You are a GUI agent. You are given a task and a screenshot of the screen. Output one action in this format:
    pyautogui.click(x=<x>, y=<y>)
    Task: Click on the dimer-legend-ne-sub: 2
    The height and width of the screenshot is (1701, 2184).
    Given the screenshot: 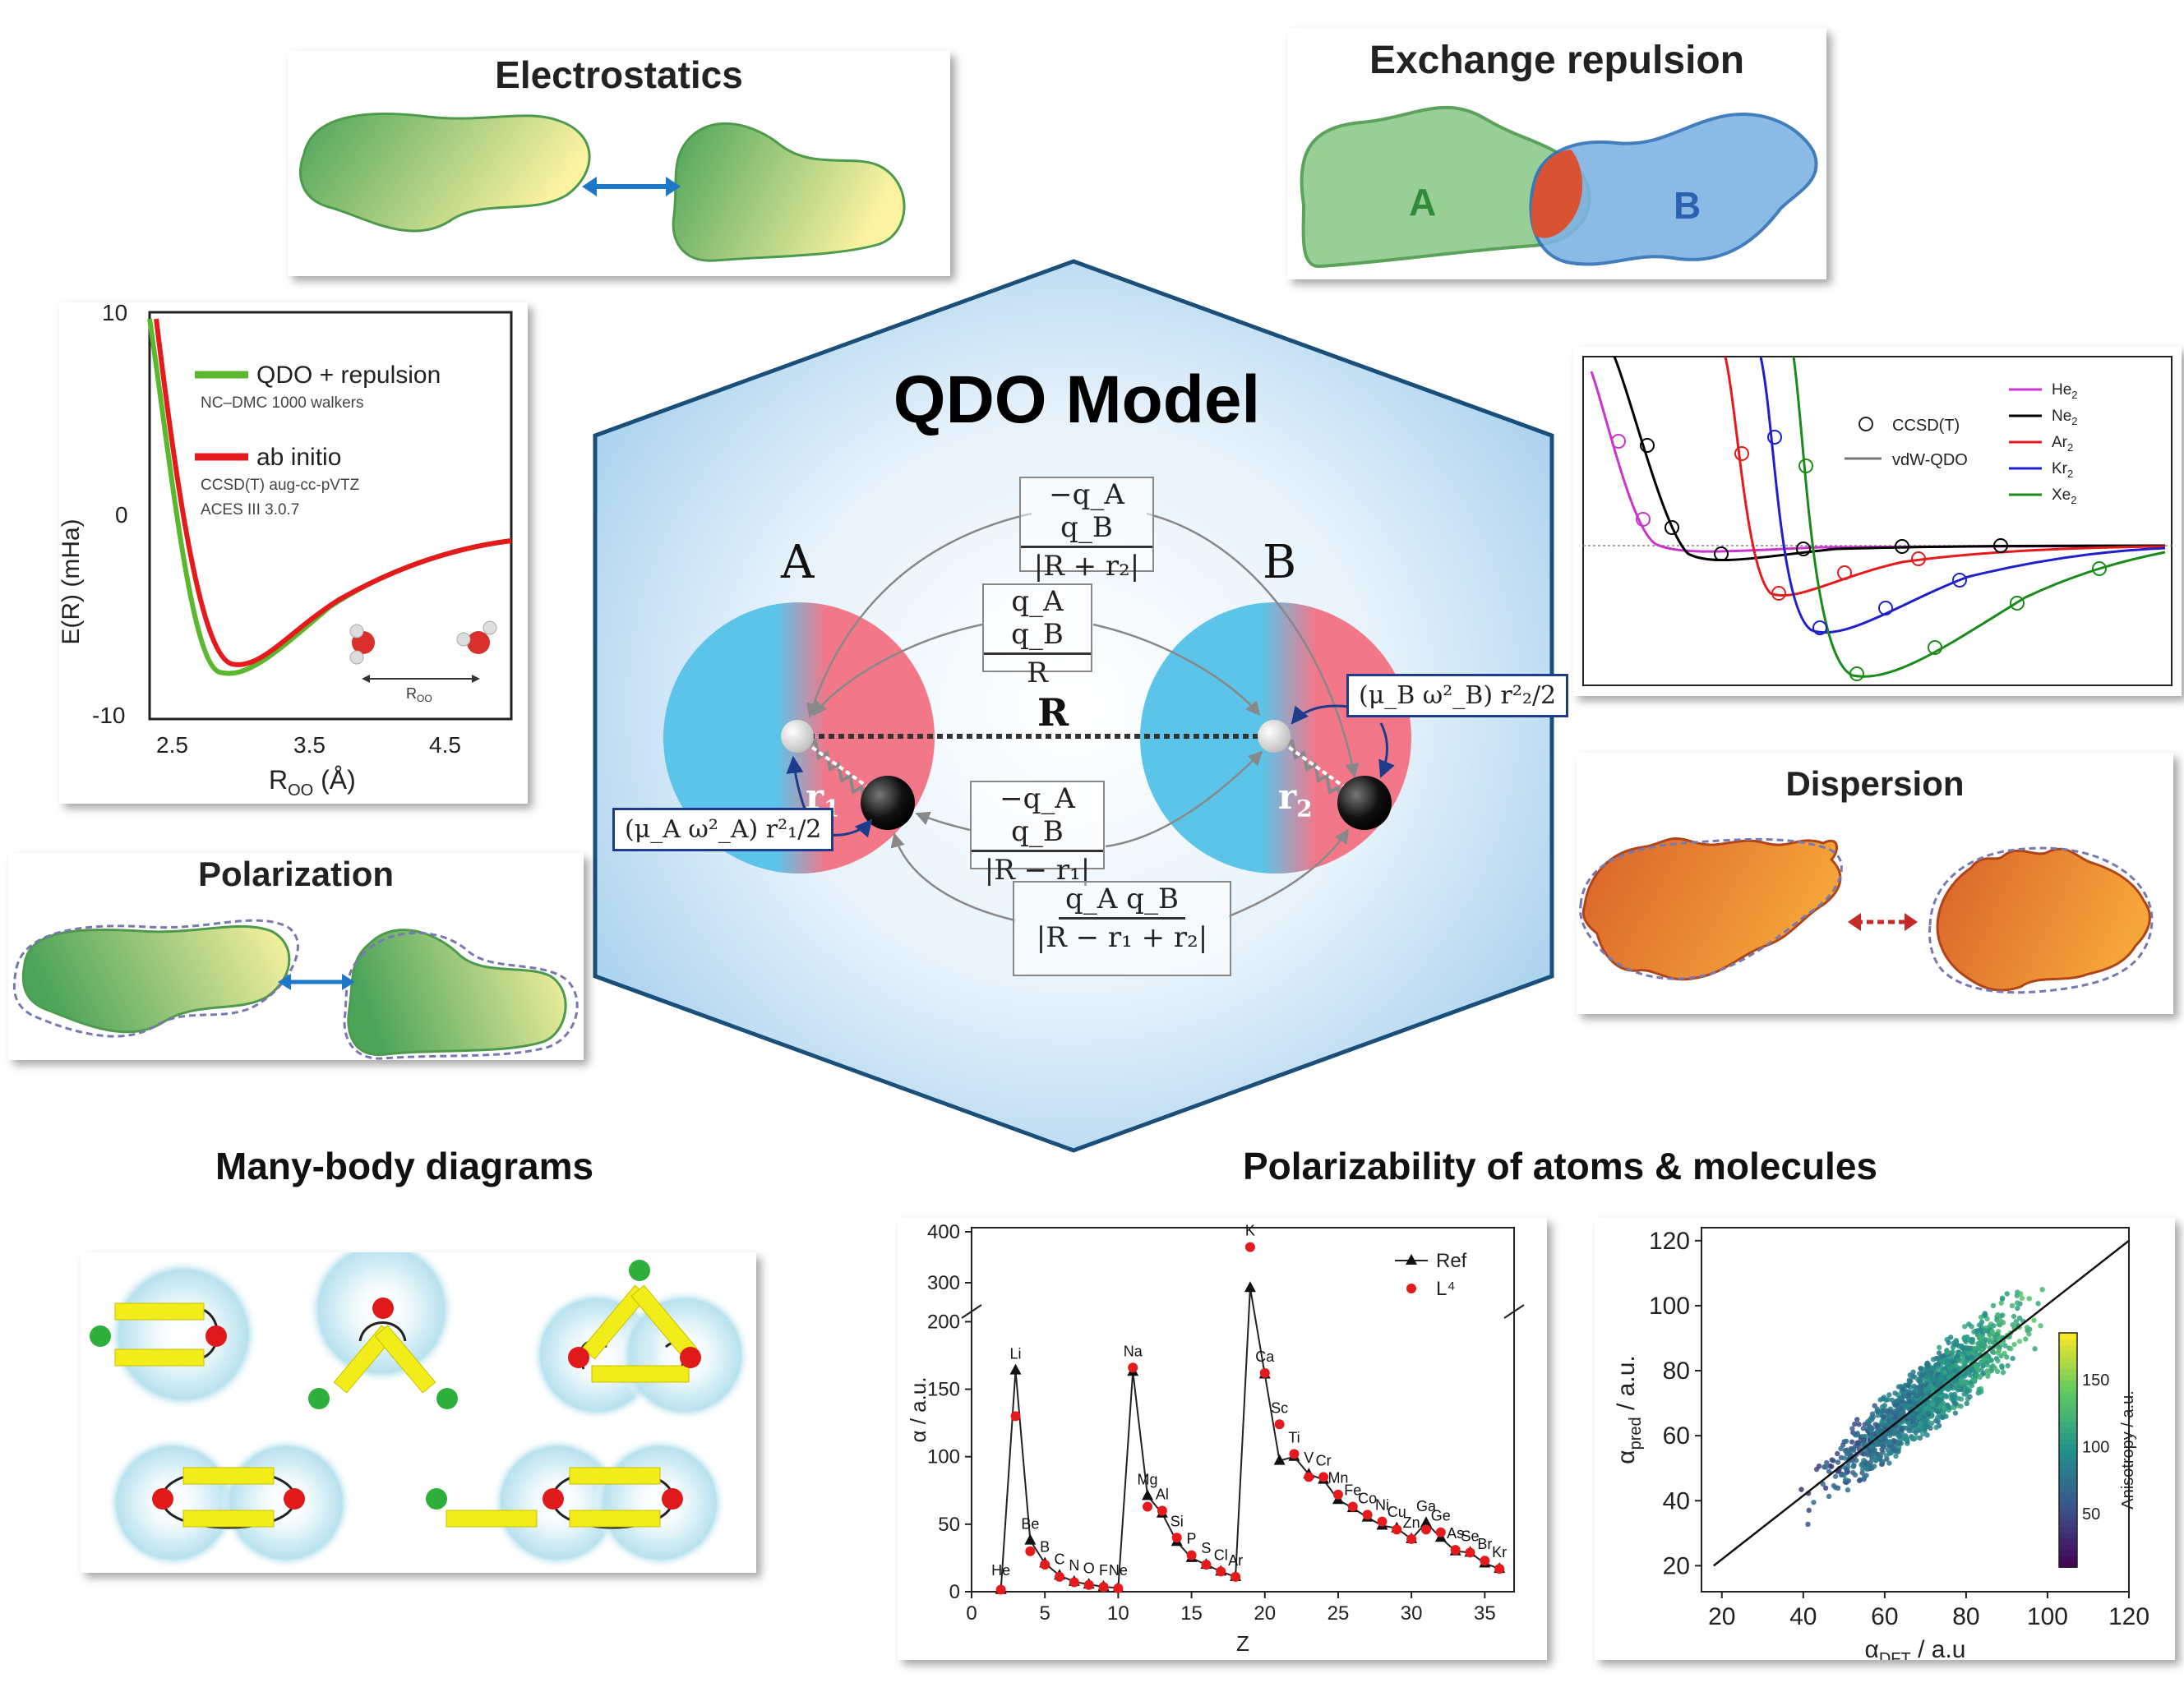 What is the action you would take?
    pyautogui.click(x=2074, y=421)
    